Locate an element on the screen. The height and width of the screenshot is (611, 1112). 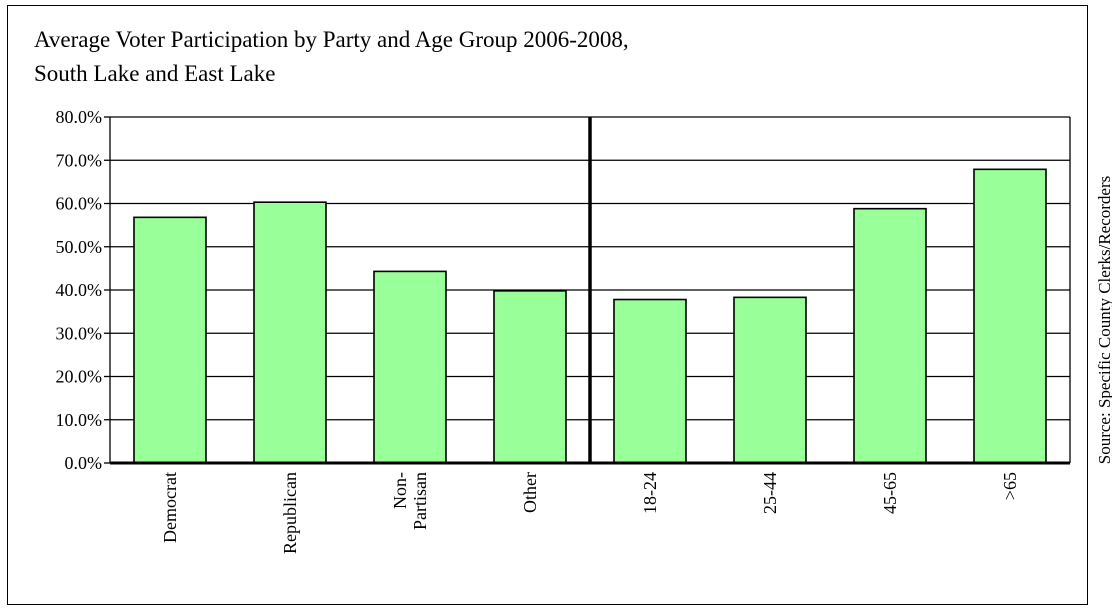
x-tick-label: 45-65 is located at coordinates (890, 493).